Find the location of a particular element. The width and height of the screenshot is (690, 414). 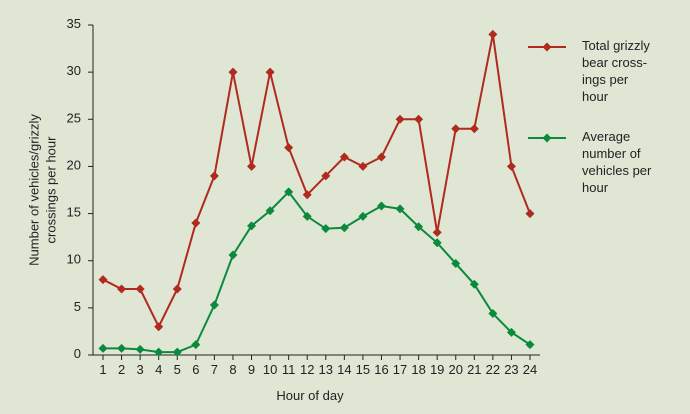

y-tick-label: 20 is located at coordinates (74, 165).